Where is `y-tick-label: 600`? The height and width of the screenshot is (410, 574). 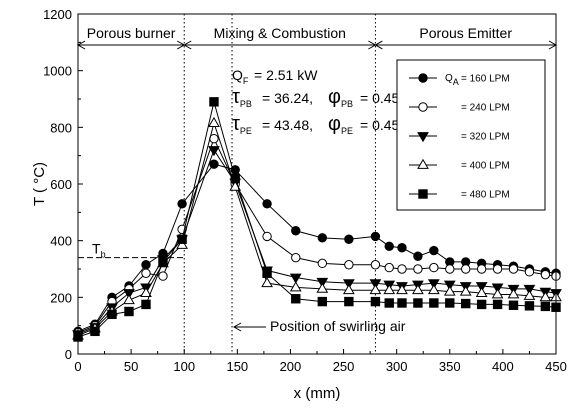 y-tick-label: 600 is located at coordinates (61, 184).